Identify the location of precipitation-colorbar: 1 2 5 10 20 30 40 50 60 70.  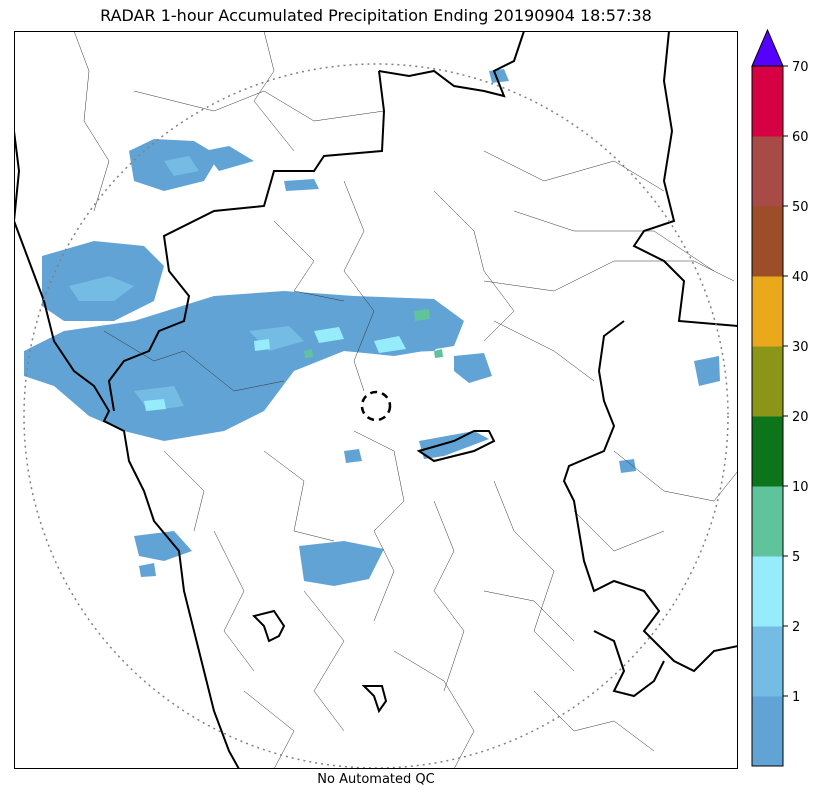
(780, 397).